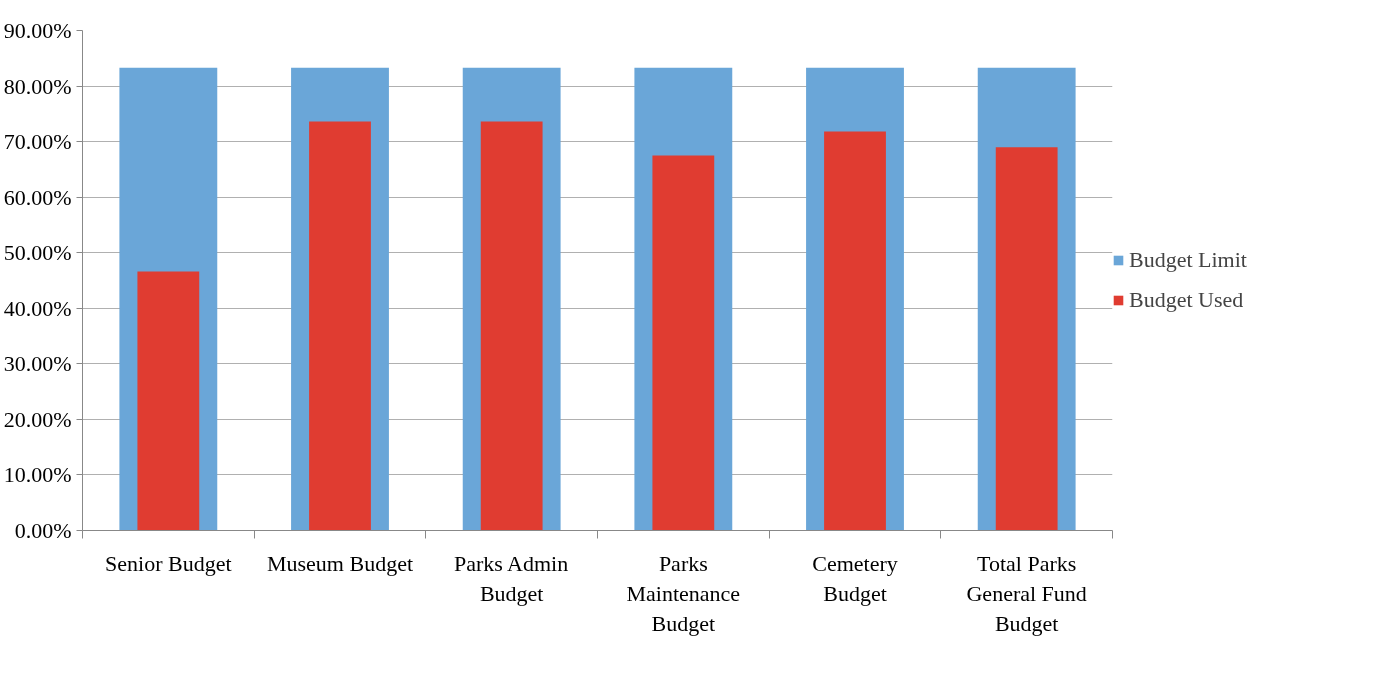  Describe the element at coordinates (37, 30) in the screenshot. I see `y-tick-label: 90.00%` at that location.